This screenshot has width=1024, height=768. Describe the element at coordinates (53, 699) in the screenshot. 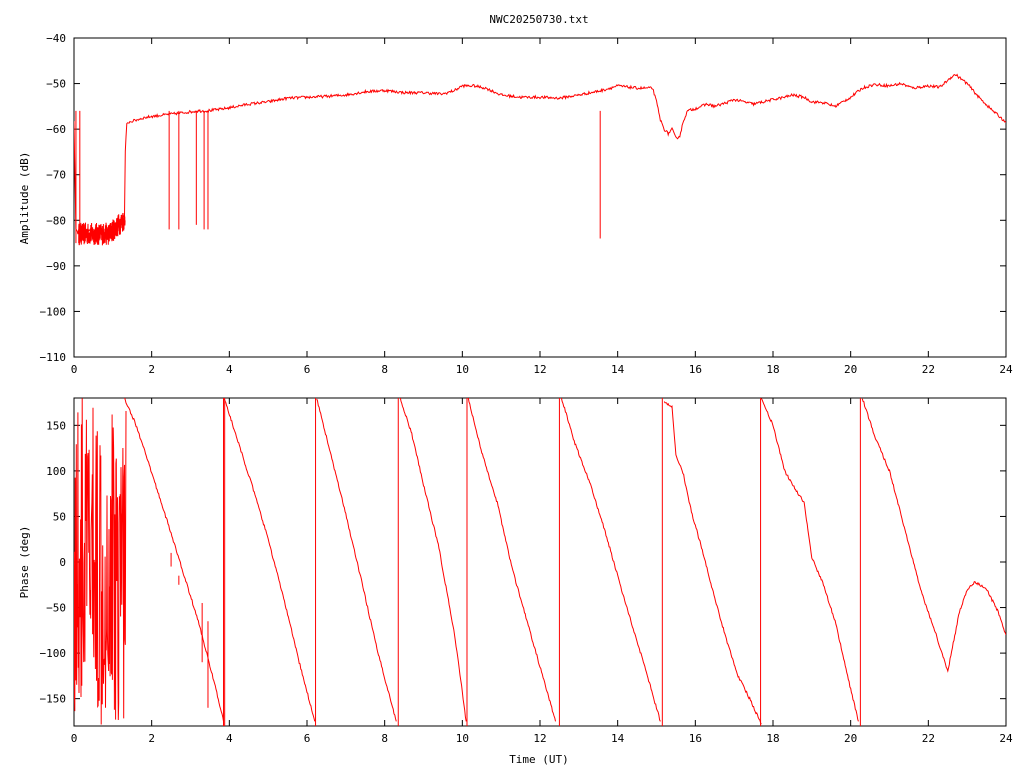

I see `y-tick-label: −150` at that location.